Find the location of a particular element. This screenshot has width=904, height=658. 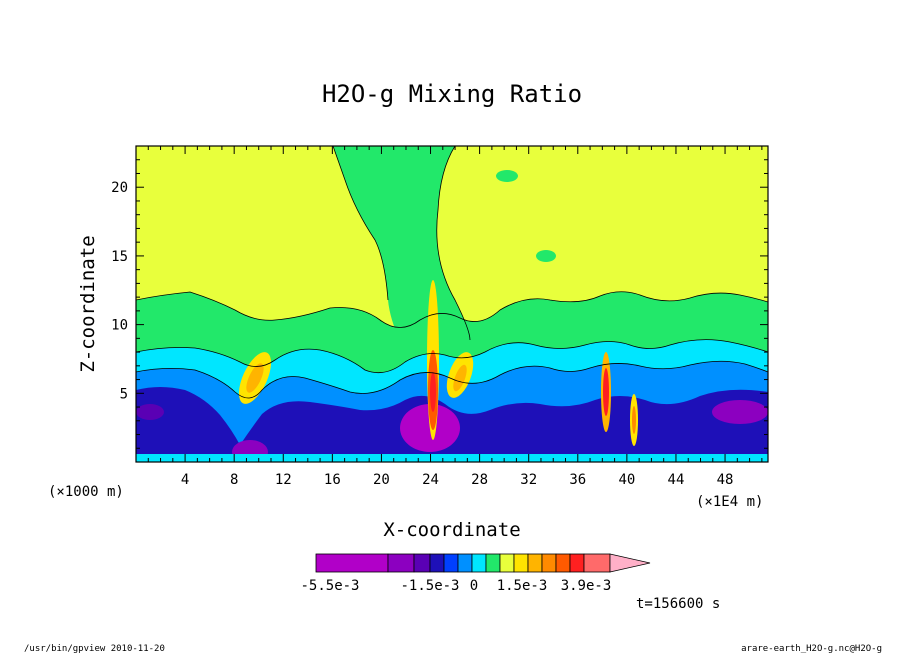

x-tick-label: 24 is located at coordinates (430, 480).